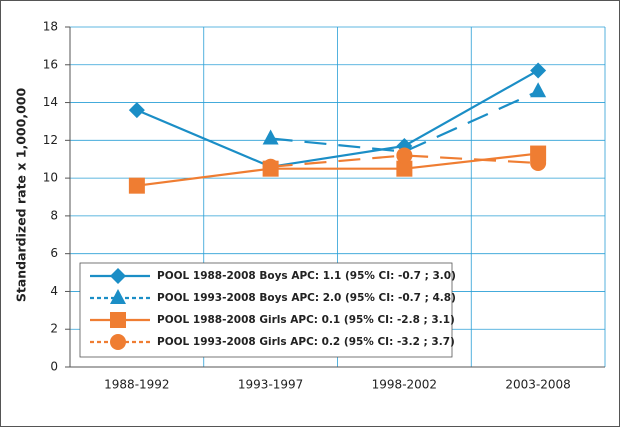 The image size is (620, 427). What do you see at coordinates (50, 64) in the screenshot?
I see `y-tick-label: 16` at bounding box center [50, 64].